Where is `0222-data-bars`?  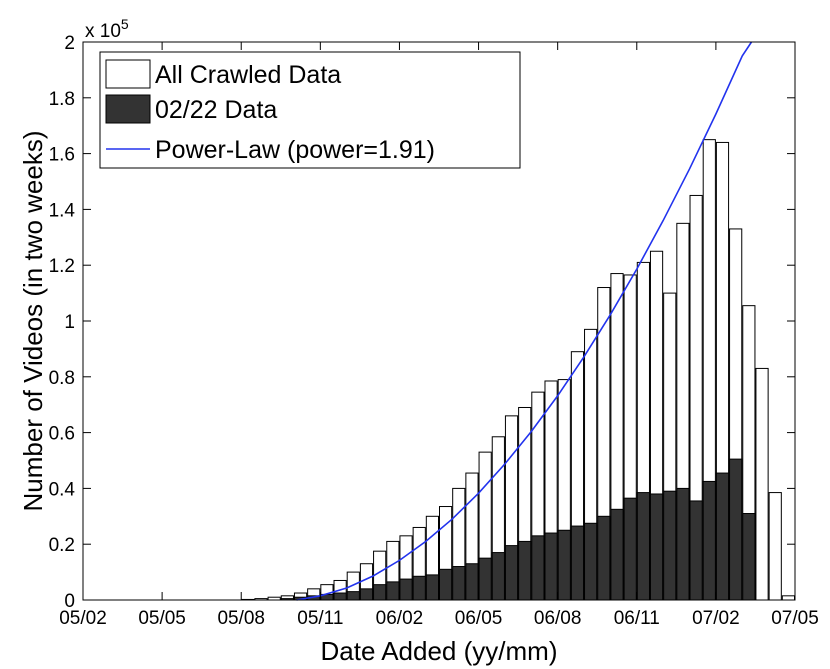
0222-data-bars is located at coordinates (518, 529).